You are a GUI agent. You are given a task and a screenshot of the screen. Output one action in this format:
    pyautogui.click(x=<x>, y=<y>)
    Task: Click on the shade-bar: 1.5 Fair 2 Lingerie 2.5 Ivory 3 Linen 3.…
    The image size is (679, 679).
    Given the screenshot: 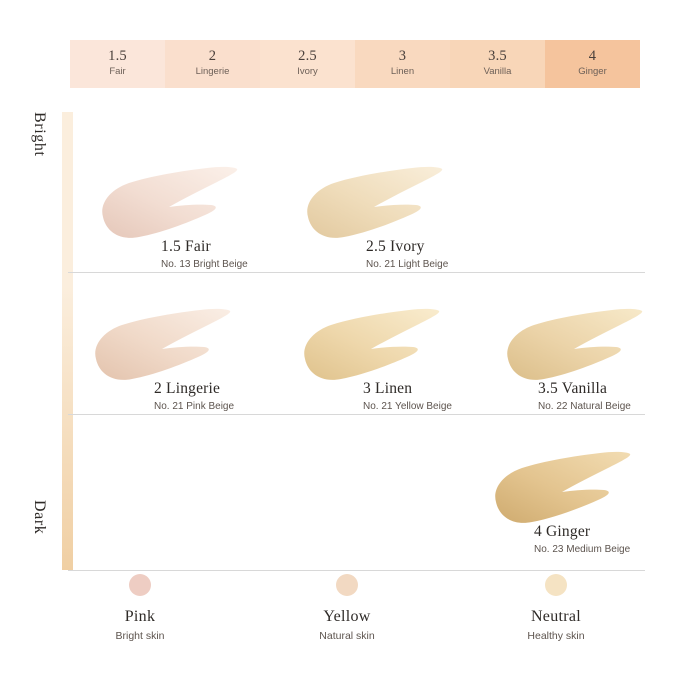 What is the action you would take?
    pyautogui.click(x=355, y=64)
    